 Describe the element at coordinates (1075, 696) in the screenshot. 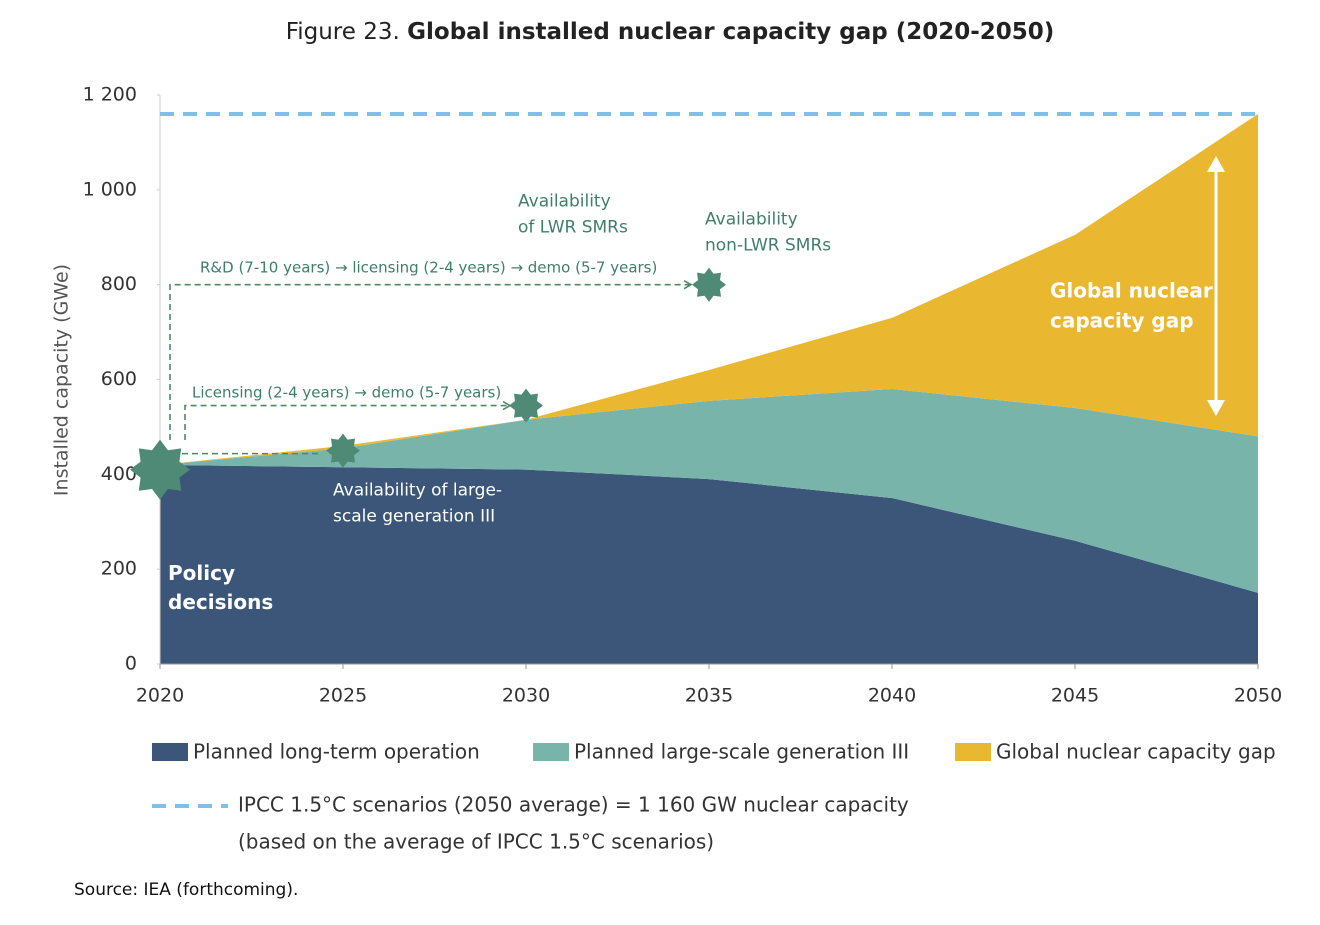

I see `x-tick-label: 2045` at that location.